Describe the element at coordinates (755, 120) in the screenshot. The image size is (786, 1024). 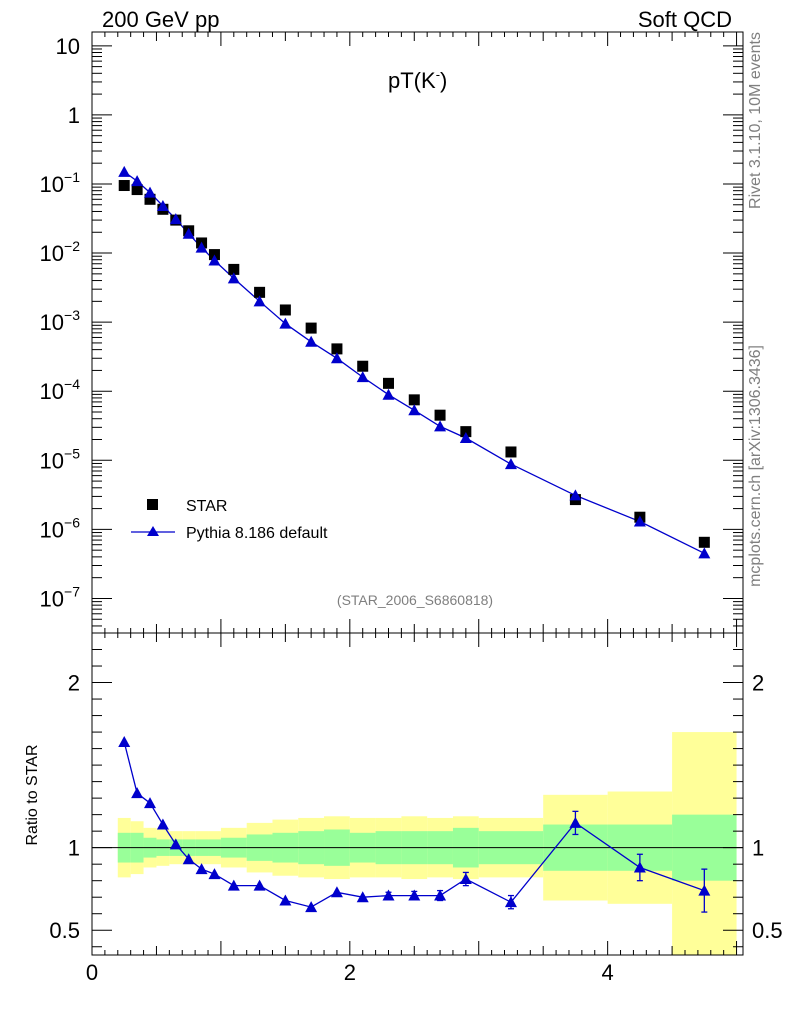
I see `rivet-version-label: Rivet 3.1.10, 10M events` at that location.